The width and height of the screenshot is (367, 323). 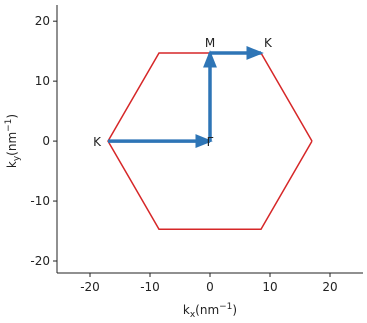 I want to click on x-tick-label: 10, so click(x=269, y=287).